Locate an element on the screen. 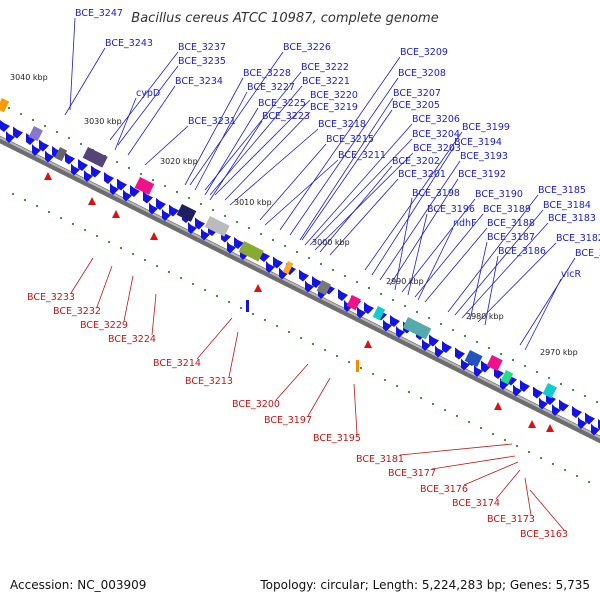 Image resolution: width=600 pixels, height=600 pixels. forward-gene-label: BCE_3187 is located at coordinates (511, 237).